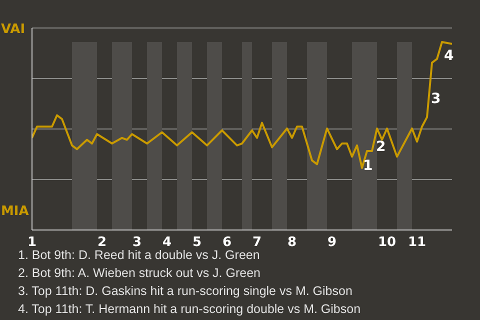  I want to click on annotation: 3, so click(436, 99).